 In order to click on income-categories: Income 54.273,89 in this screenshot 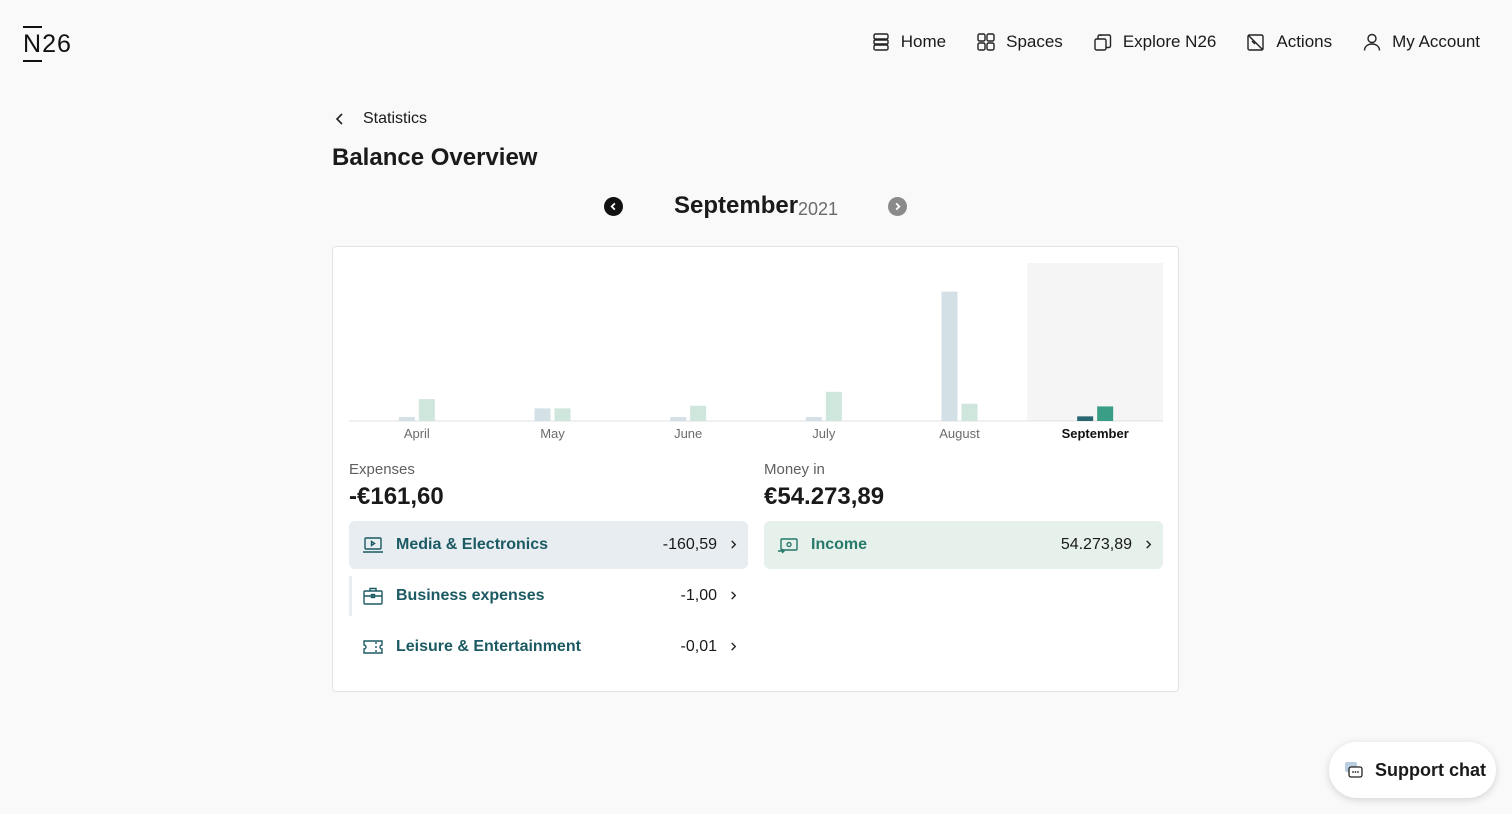, I will do `click(963, 546)`.